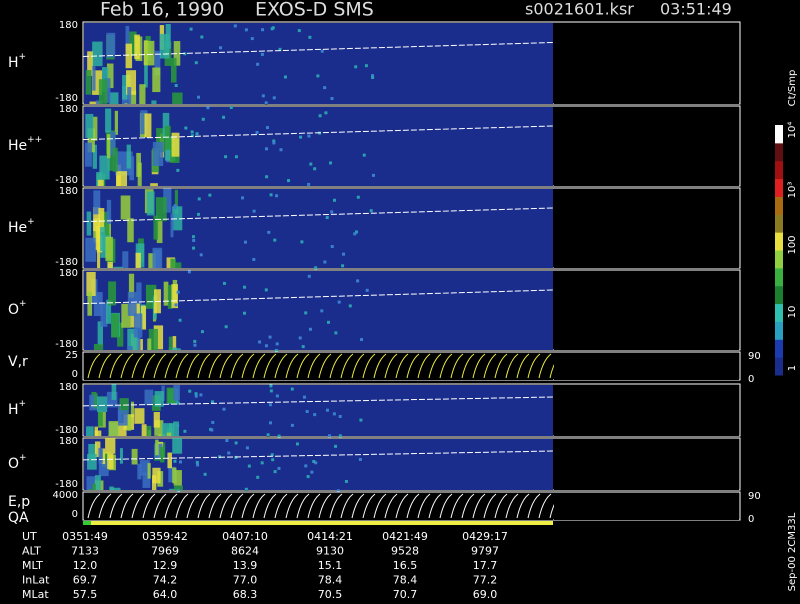 The height and width of the screenshot is (604, 800). I want to click on date: Feb 16, 1990, so click(162, 10).